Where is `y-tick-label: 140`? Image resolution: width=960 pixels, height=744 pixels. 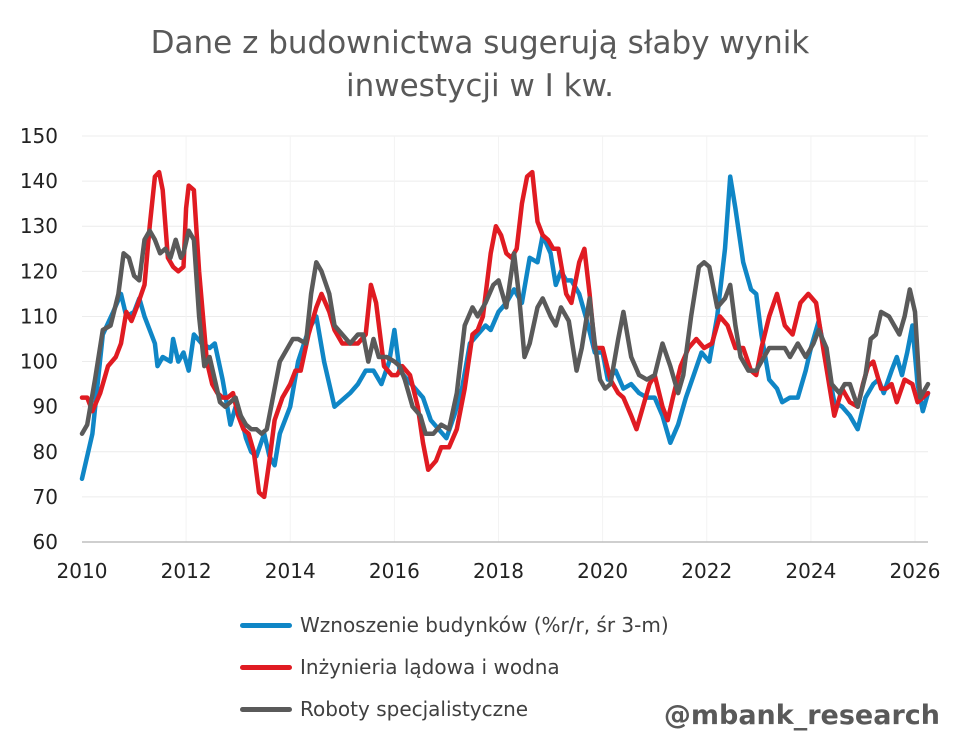
y-tick-label: 140 is located at coordinates (39, 181).